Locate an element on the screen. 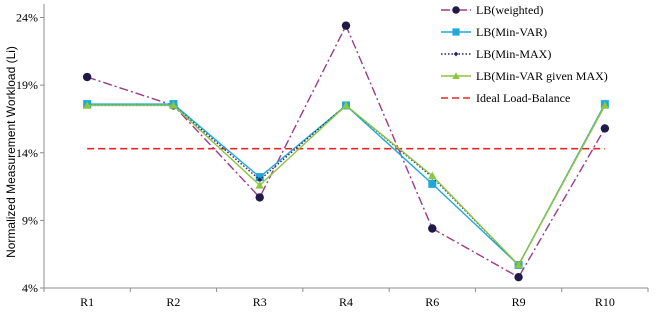 The height and width of the screenshot is (320, 656). legend-label: Ideal Load-Balance is located at coordinates (523, 98).